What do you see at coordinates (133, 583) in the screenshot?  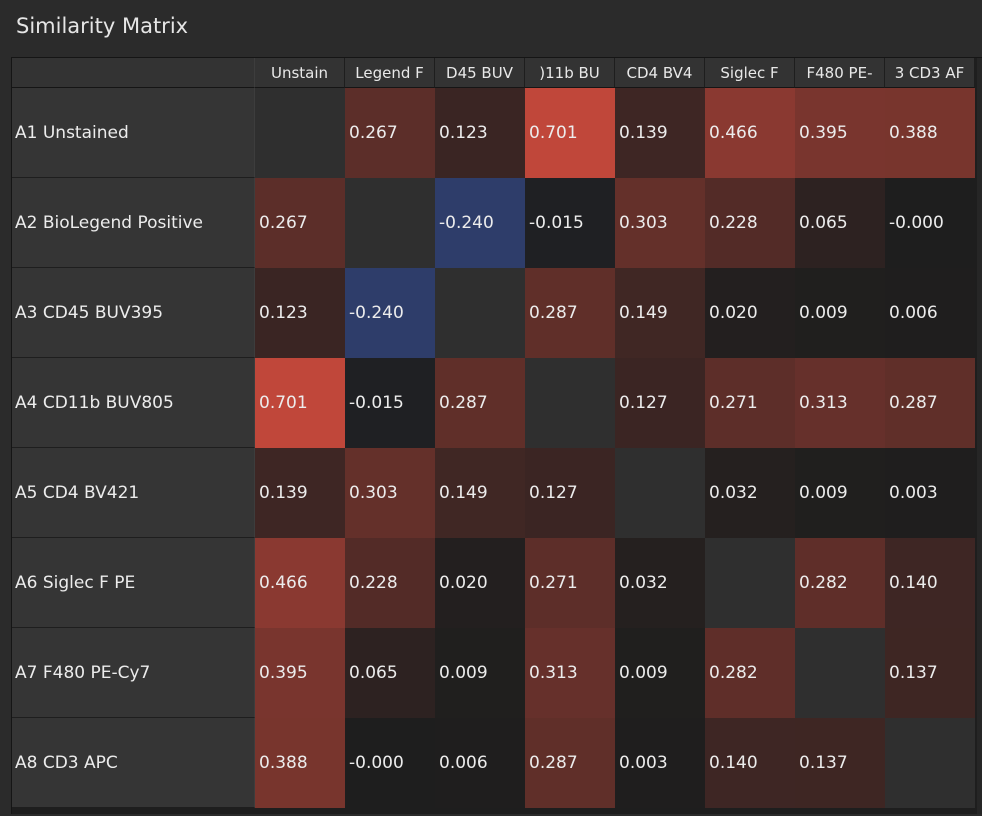 I see `row-header: A6 Siglec F PE` at bounding box center [133, 583].